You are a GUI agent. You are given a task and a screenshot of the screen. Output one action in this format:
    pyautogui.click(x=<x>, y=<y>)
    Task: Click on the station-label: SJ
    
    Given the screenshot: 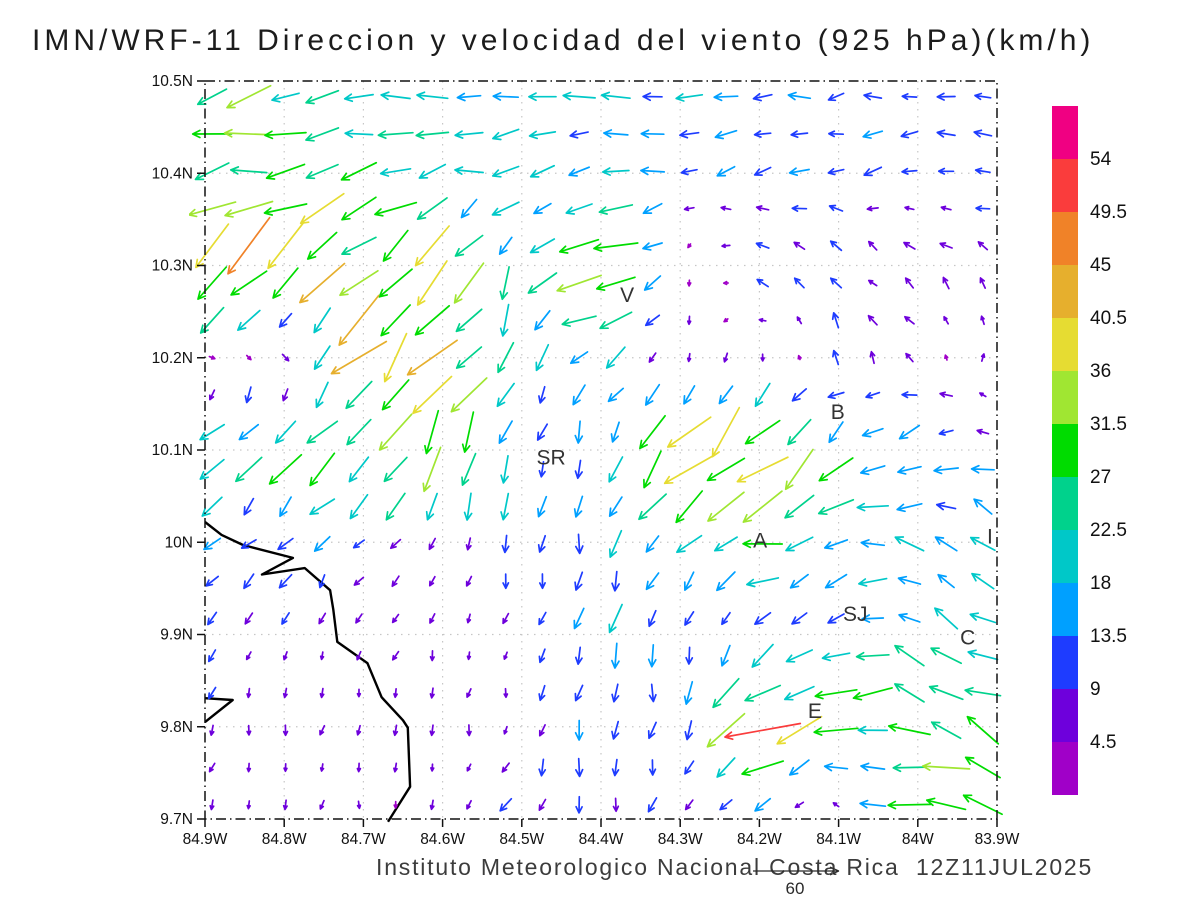 What is the action you would take?
    pyautogui.click(x=855, y=614)
    